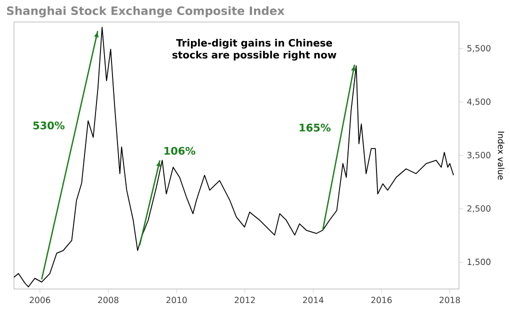 The height and width of the screenshot is (325, 510). Describe the element at coordinates (313, 300) in the screenshot. I see `x-tick-label: 2014` at that location.